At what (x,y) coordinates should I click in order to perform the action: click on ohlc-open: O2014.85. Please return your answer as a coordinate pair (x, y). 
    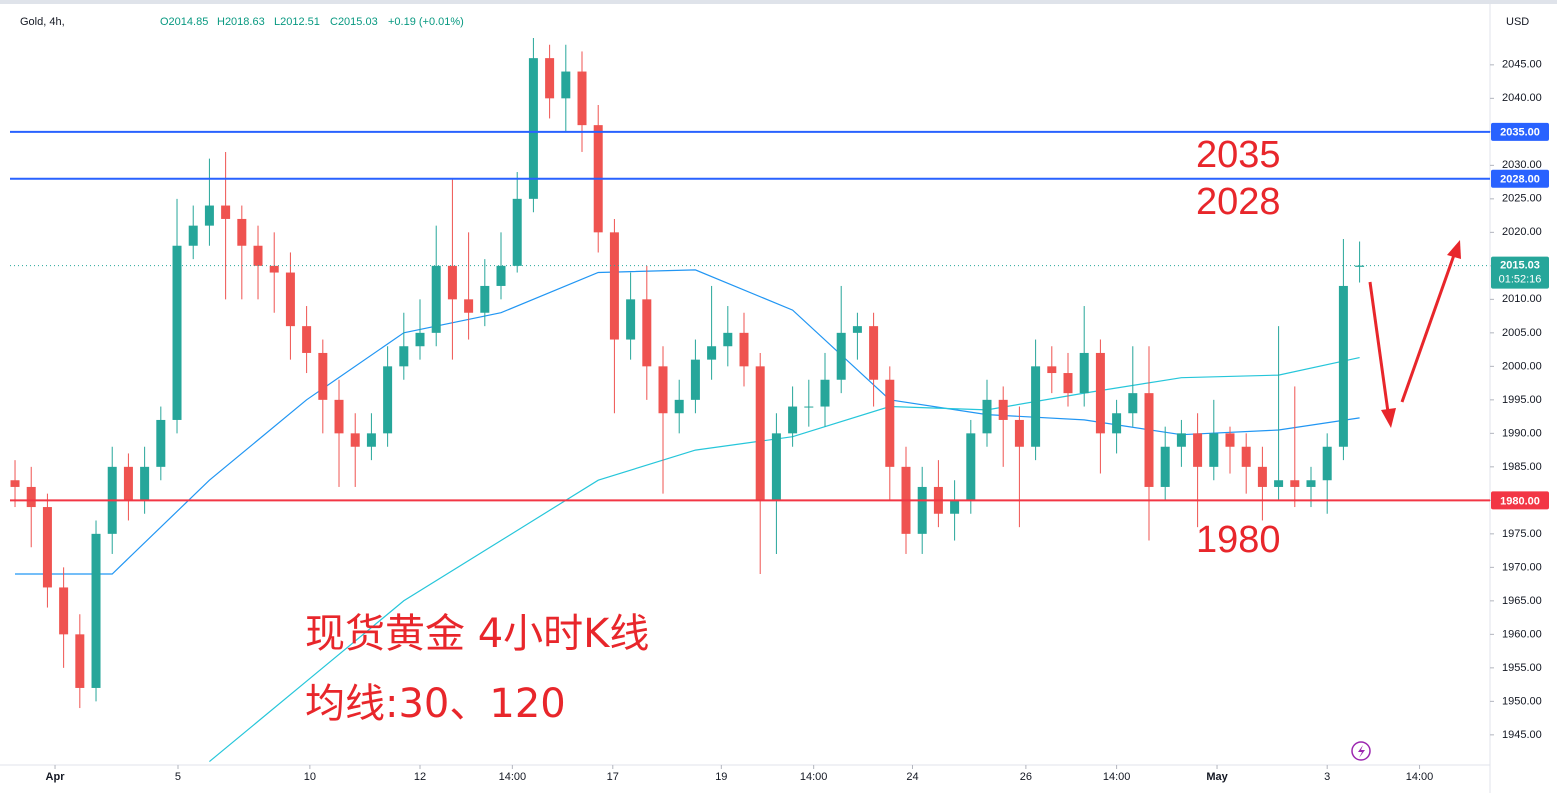
    Looking at the image, I should click on (184, 22).